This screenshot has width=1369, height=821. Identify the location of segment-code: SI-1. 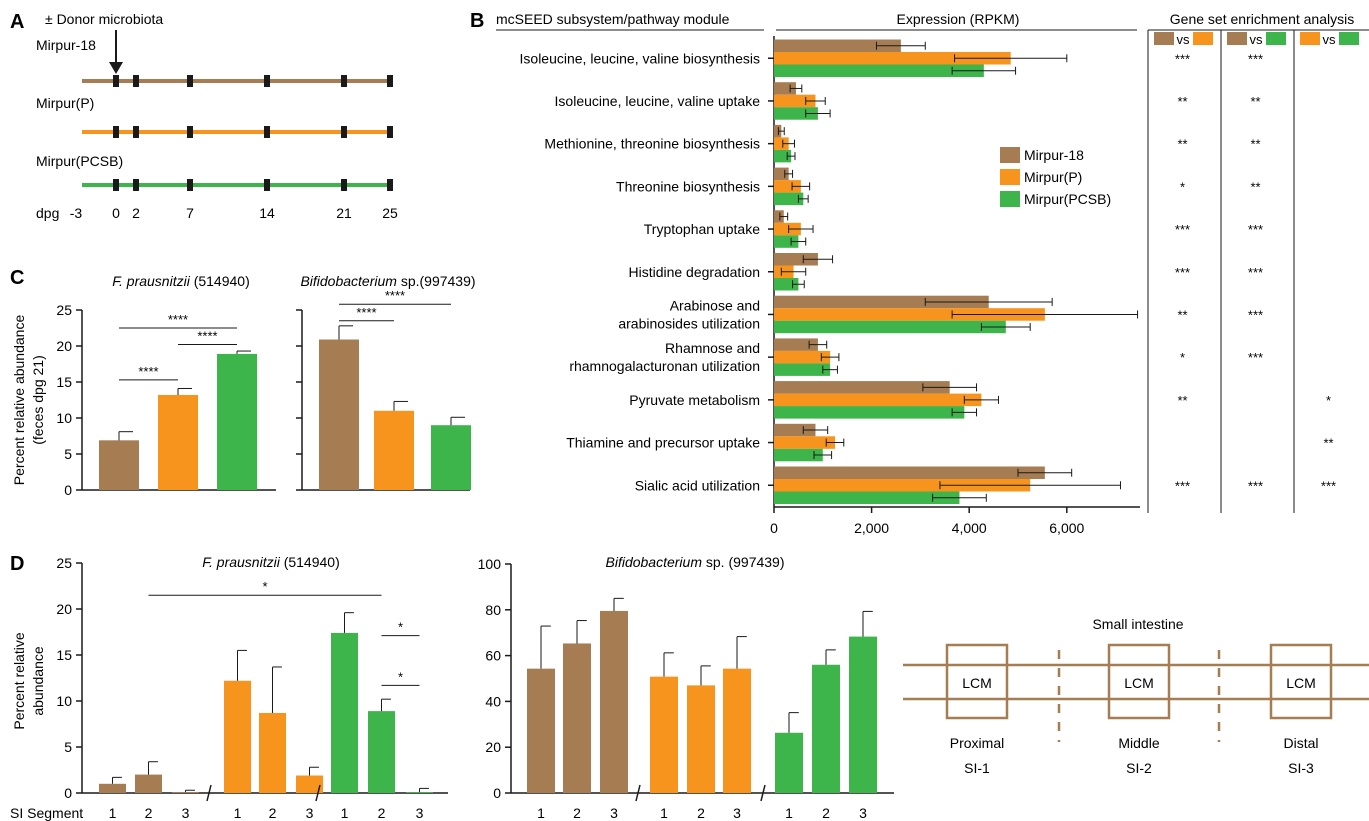
(977, 768).